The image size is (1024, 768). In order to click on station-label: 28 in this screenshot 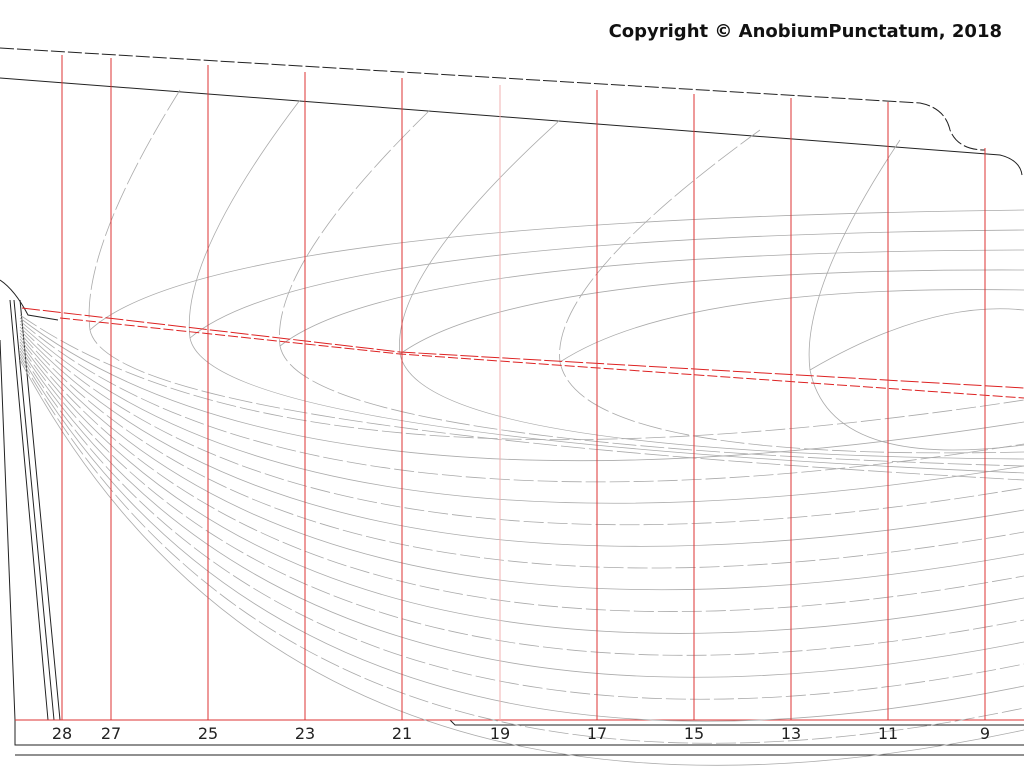, I will do `click(62, 733)`.